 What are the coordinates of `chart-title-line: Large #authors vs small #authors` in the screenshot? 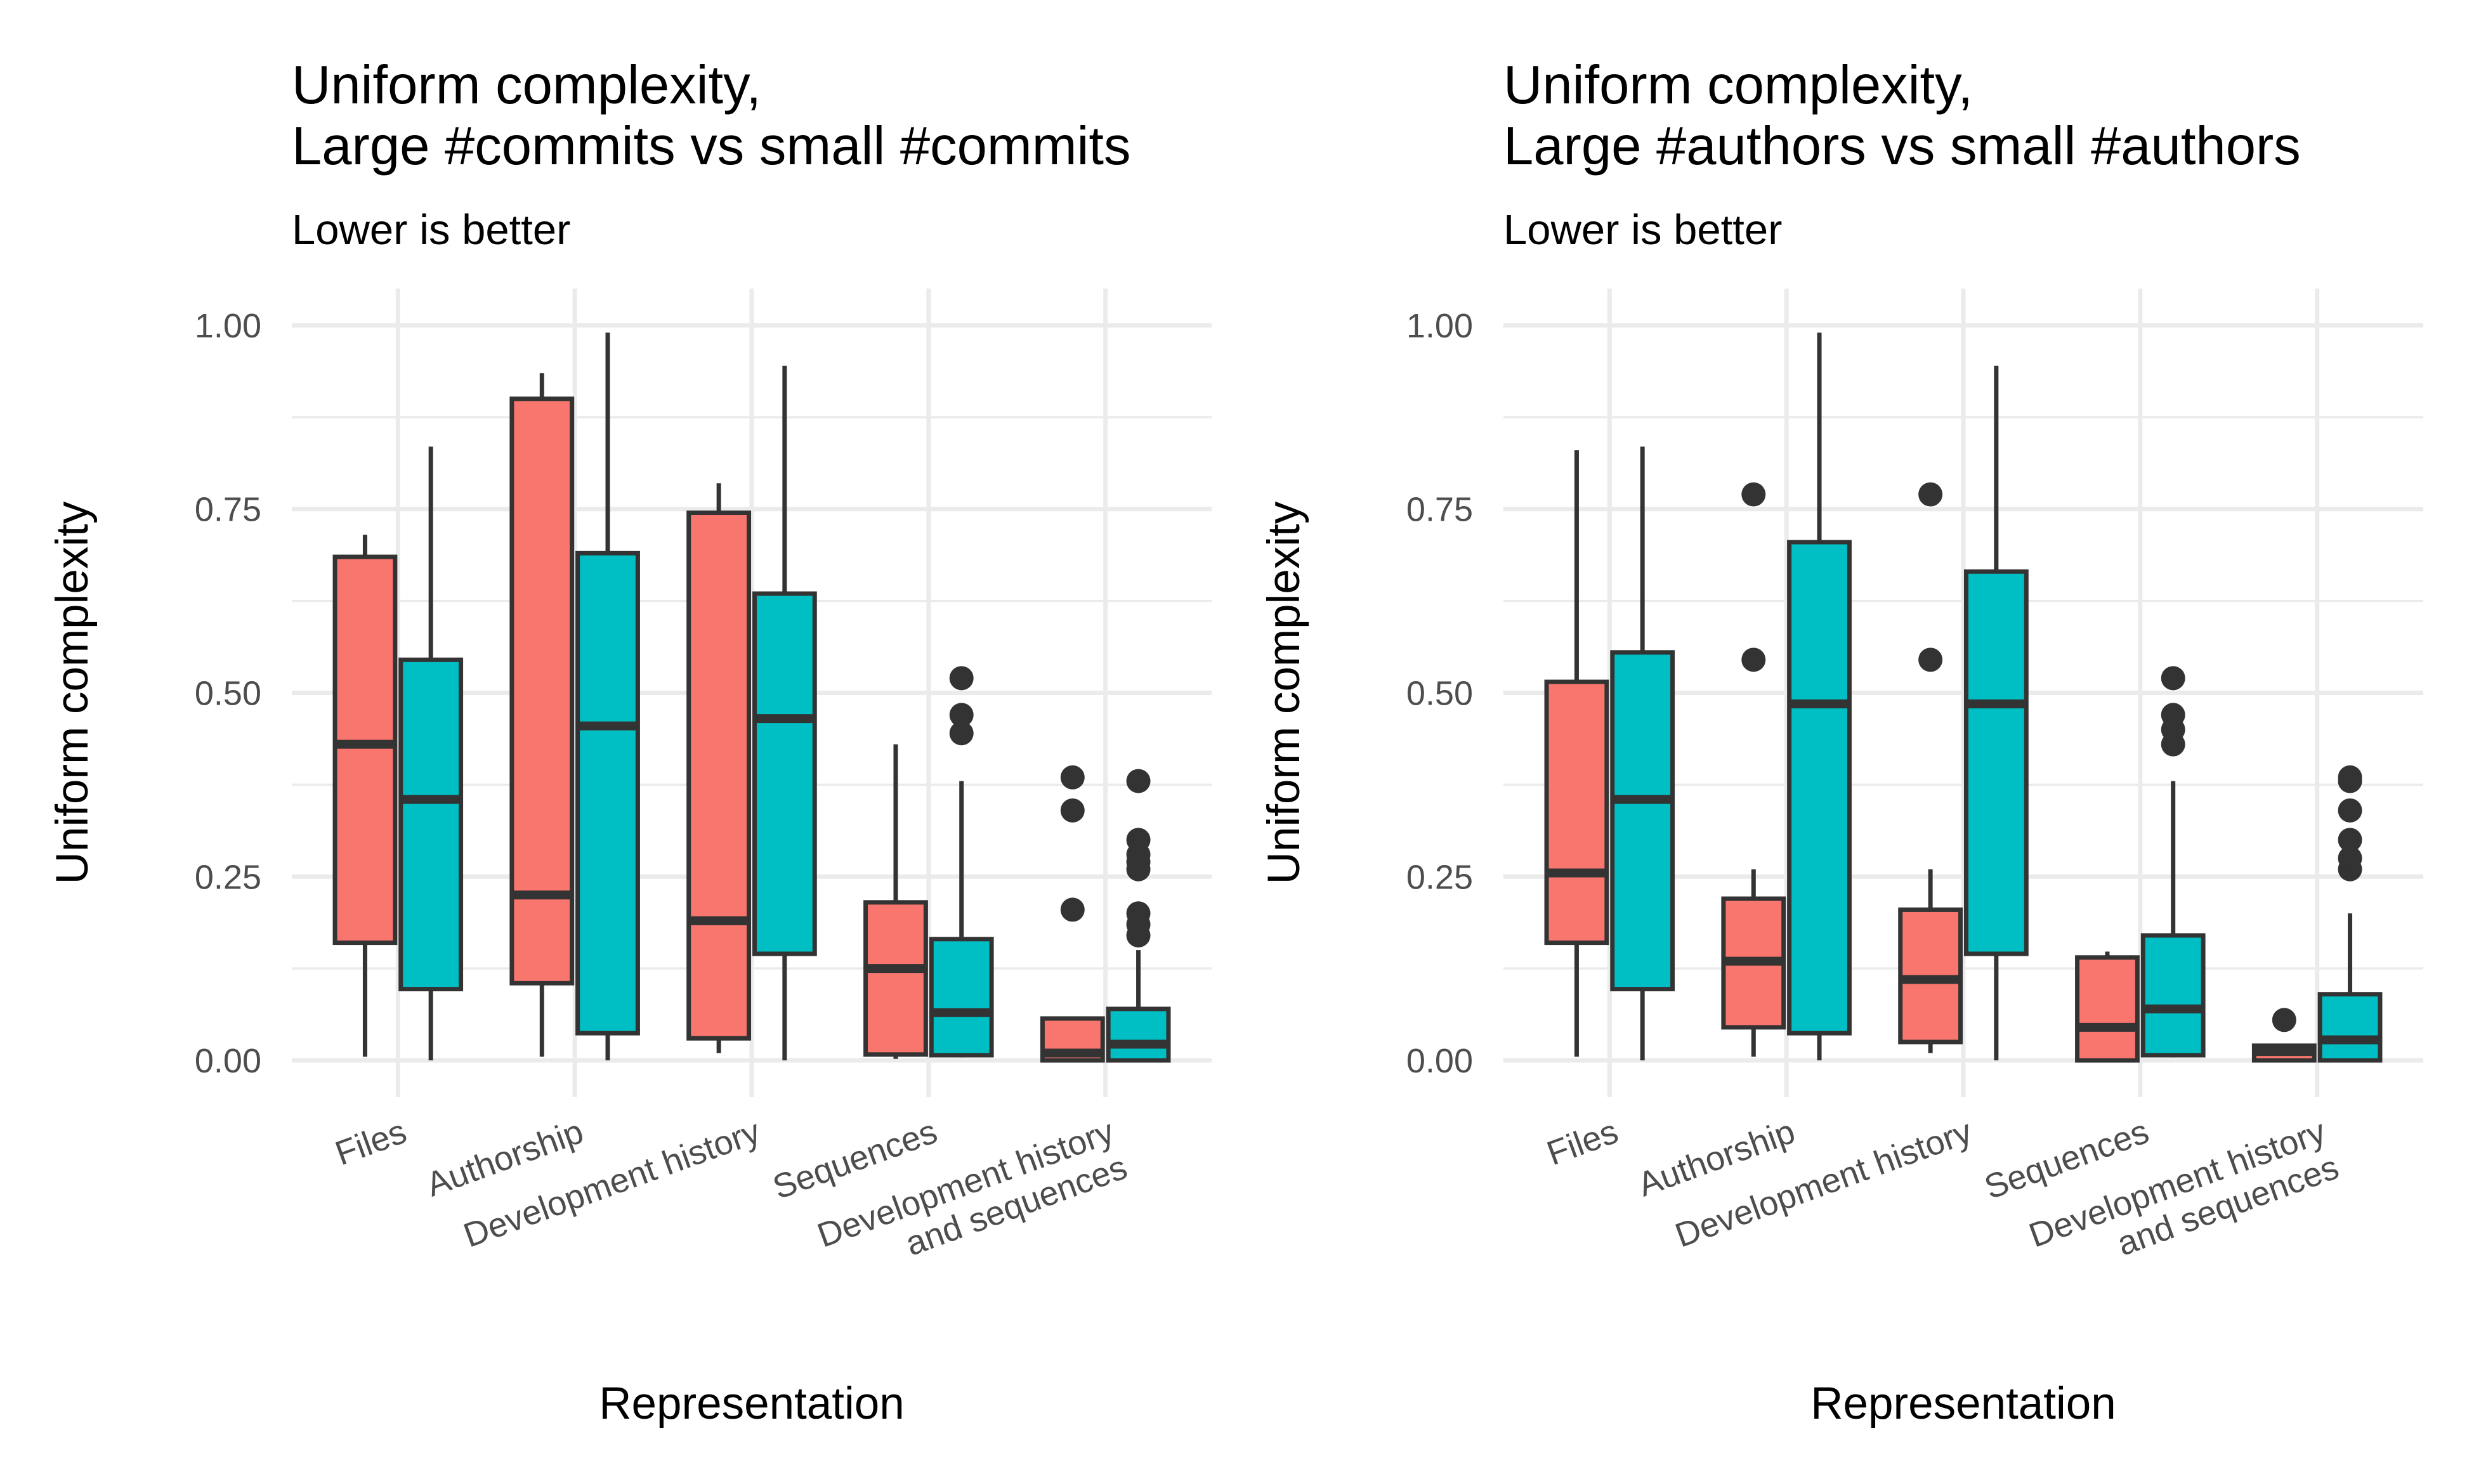 It's located at (1902, 146).